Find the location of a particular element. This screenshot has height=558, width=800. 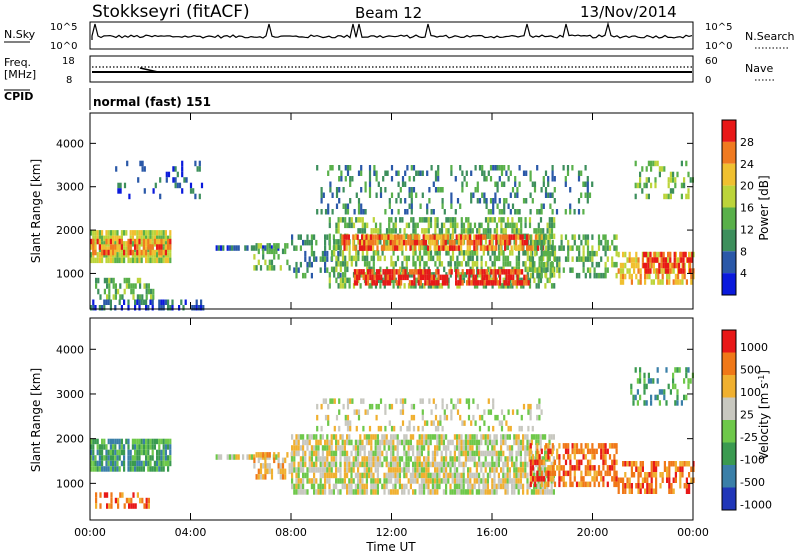

power-y-axis-label: Slant Range [km] is located at coordinates (36, 211).